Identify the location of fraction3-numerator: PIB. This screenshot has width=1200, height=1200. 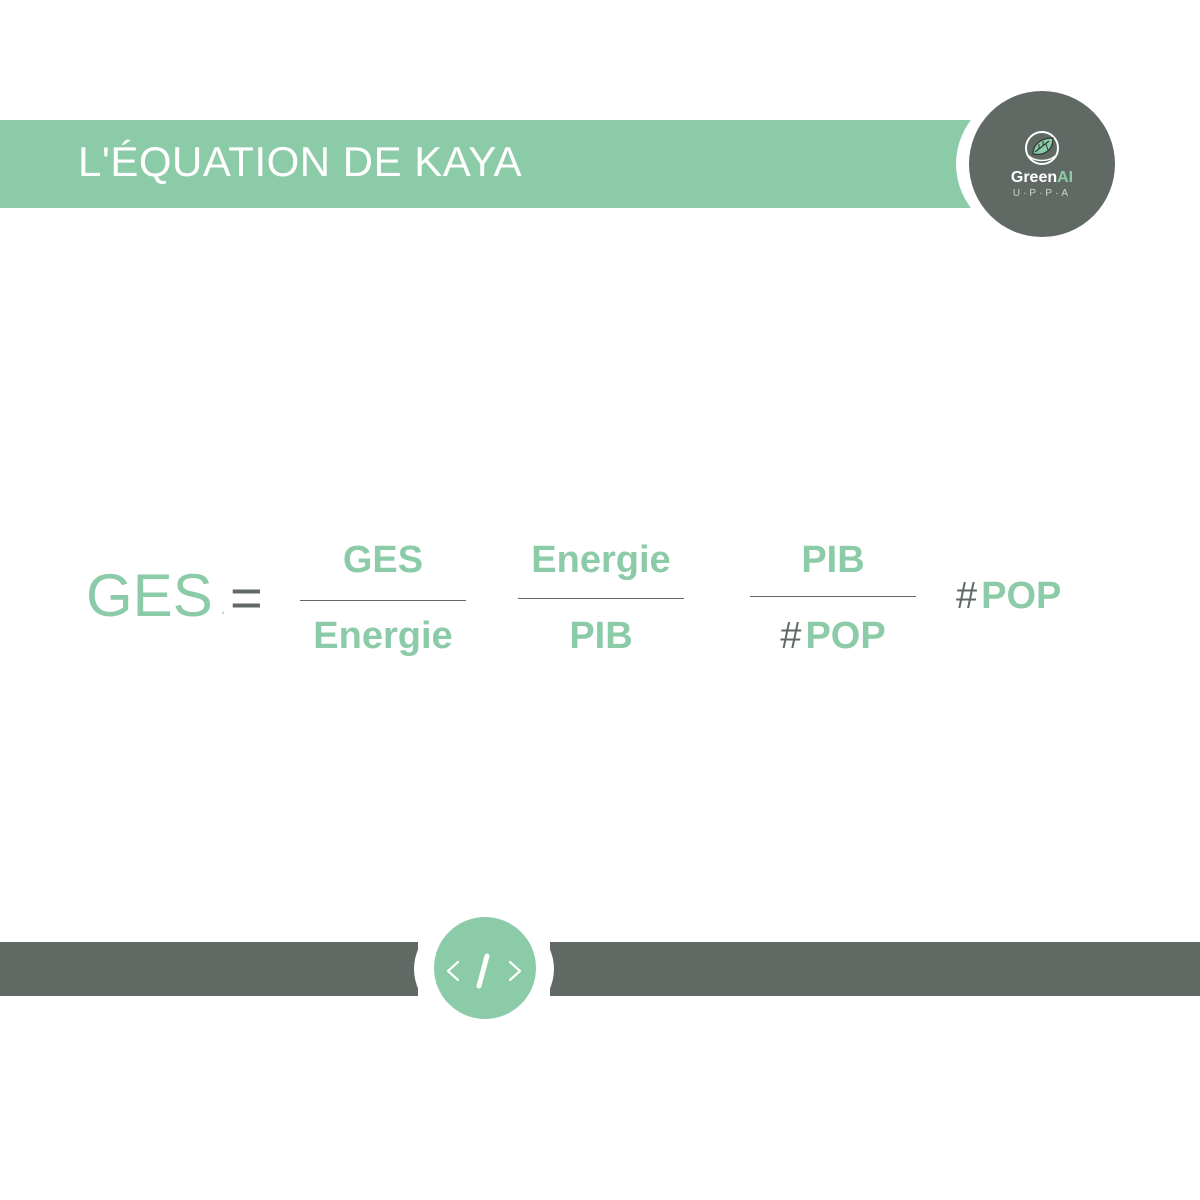
(833, 560).